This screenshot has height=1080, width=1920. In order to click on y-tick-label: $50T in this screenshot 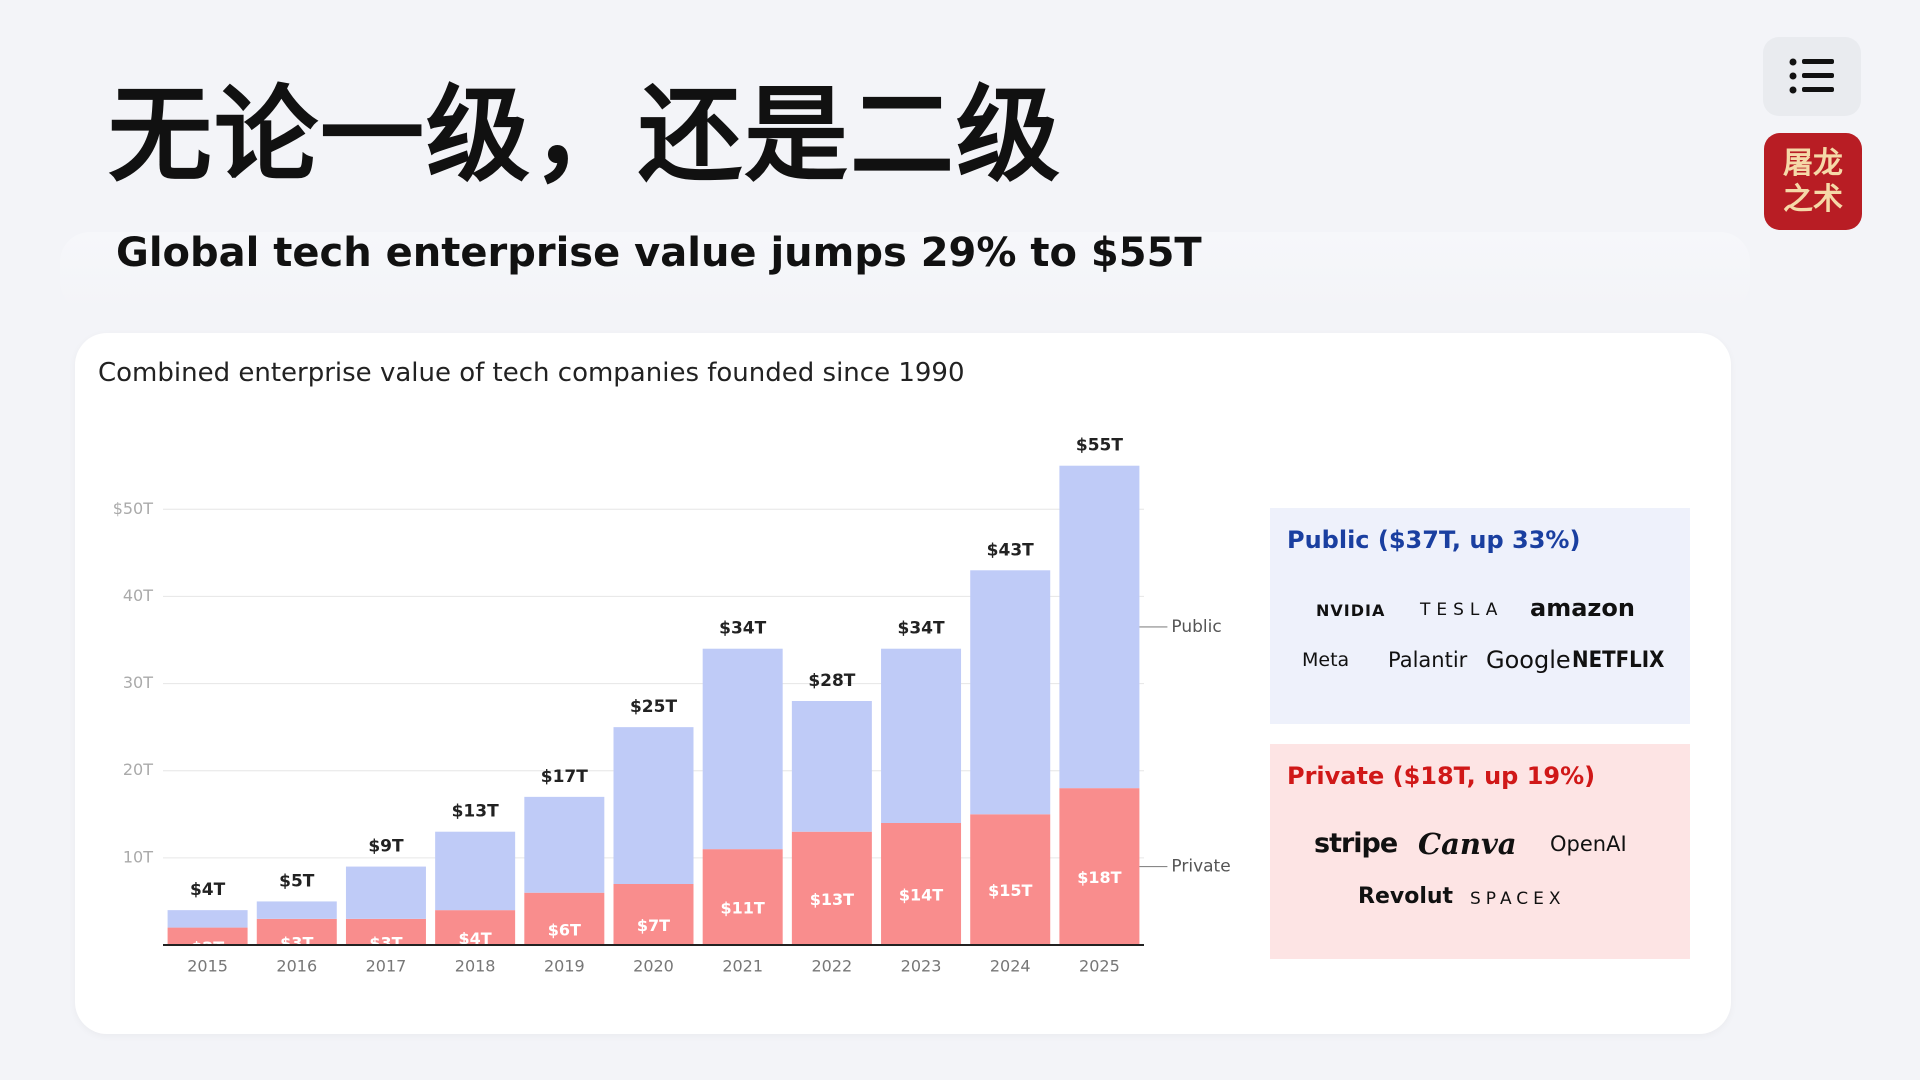, I will do `click(133, 508)`.